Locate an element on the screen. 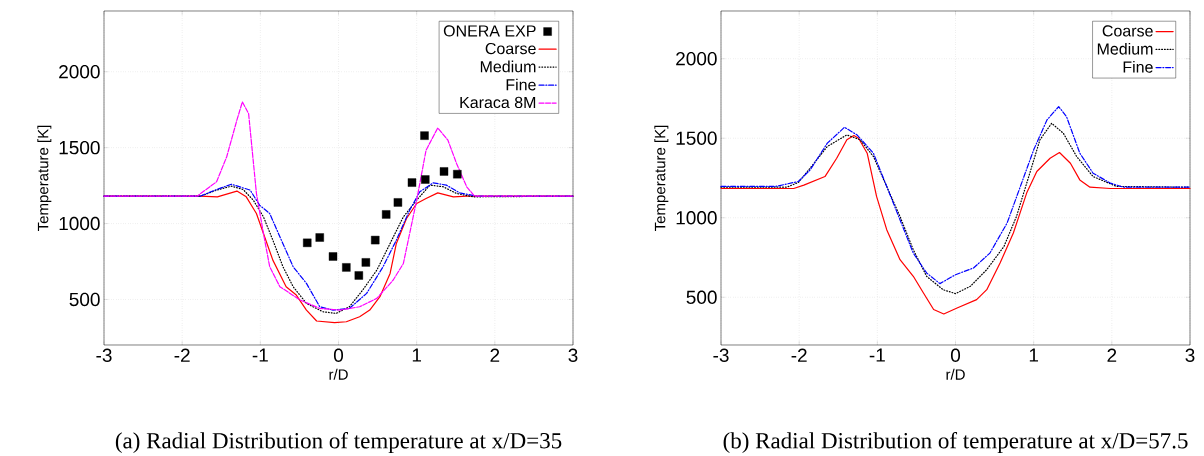 Image resolution: width=1204 pixels, height=456 pixels. legend-label: ONERA EXP is located at coordinates (489, 31).